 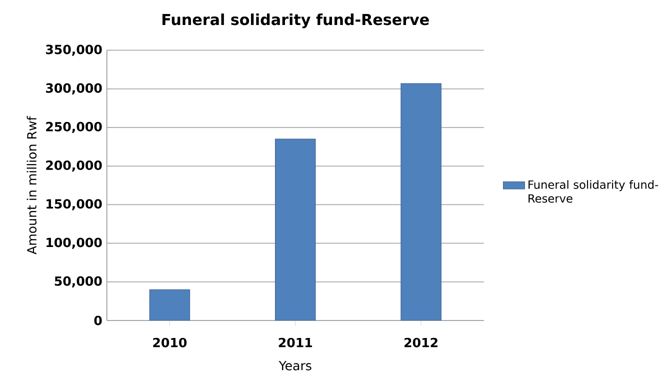 What do you see at coordinates (295, 366) in the screenshot?
I see `x-axis-title: Years` at bounding box center [295, 366].